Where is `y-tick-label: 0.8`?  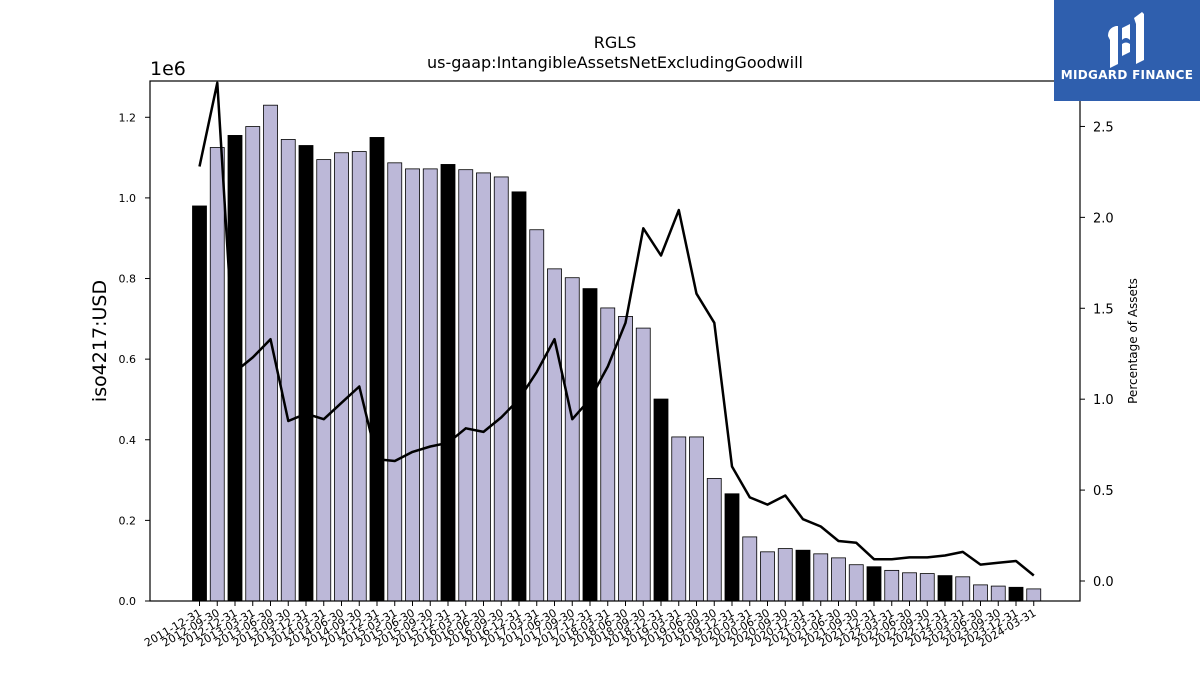
y-tick-label: 0.8 is located at coordinates (128, 279).